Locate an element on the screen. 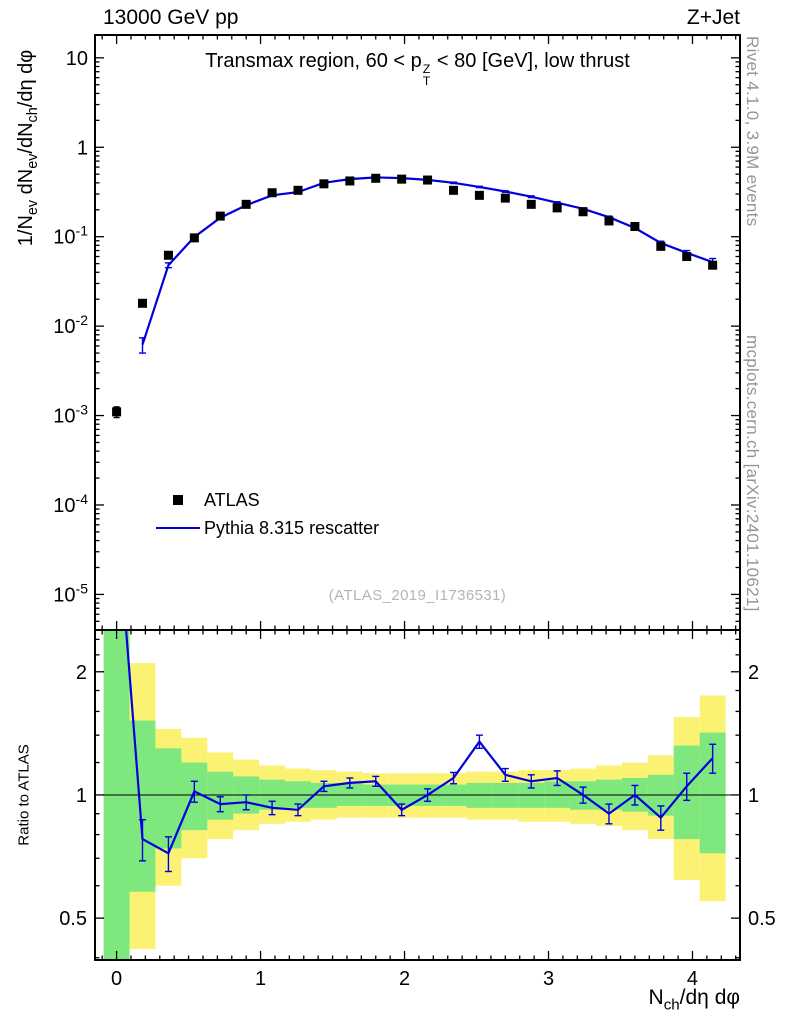  mc-error-bars is located at coordinates (428, 265).